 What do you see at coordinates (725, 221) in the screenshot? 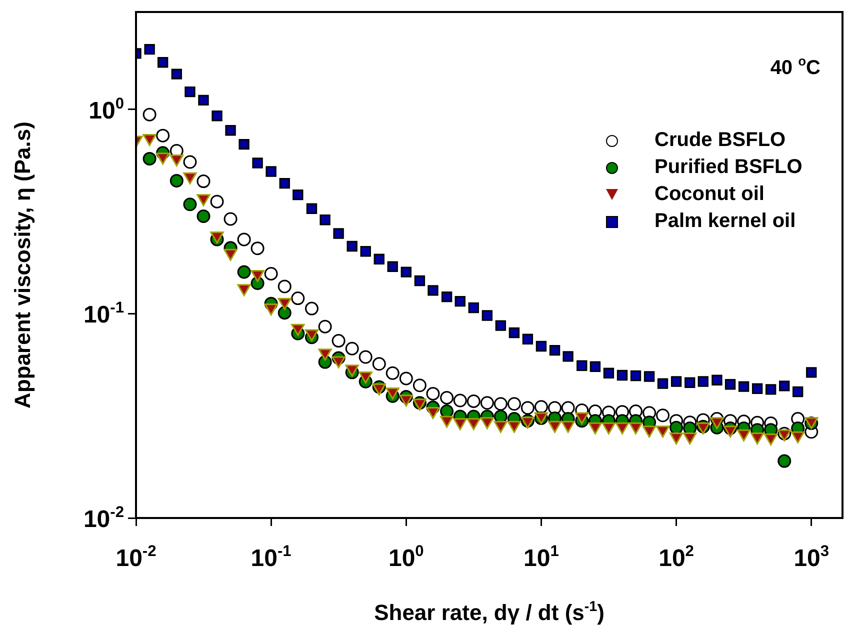
I see `legend-label: Palm kernel oil` at bounding box center [725, 221].